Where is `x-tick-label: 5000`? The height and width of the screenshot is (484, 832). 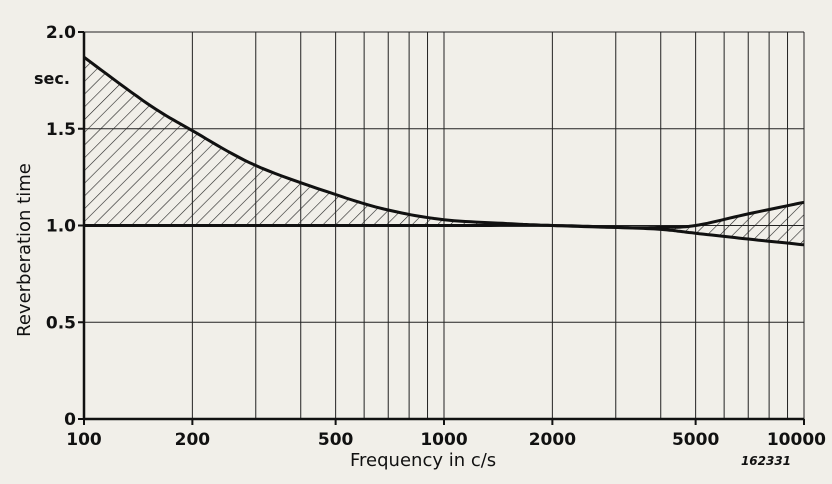
x-tick-label: 5000 is located at coordinates (695, 440).